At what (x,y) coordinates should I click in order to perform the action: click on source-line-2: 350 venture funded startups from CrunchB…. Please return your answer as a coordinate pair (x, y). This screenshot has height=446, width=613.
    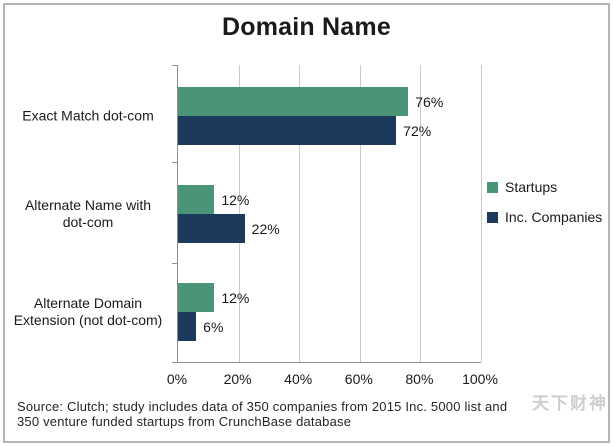
    Looking at the image, I should click on (184, 421).